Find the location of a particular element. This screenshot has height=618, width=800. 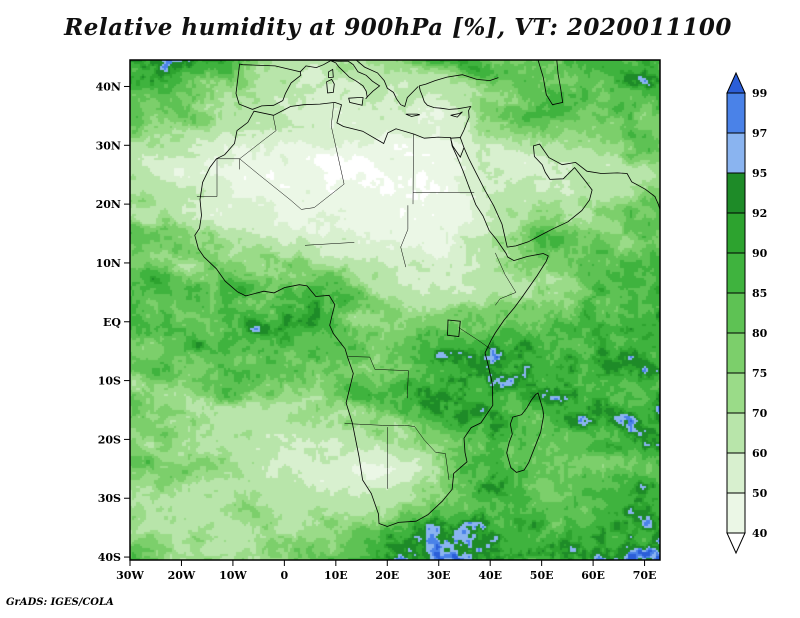

x-tick-label: 70E is located at coordinates (645, 575).